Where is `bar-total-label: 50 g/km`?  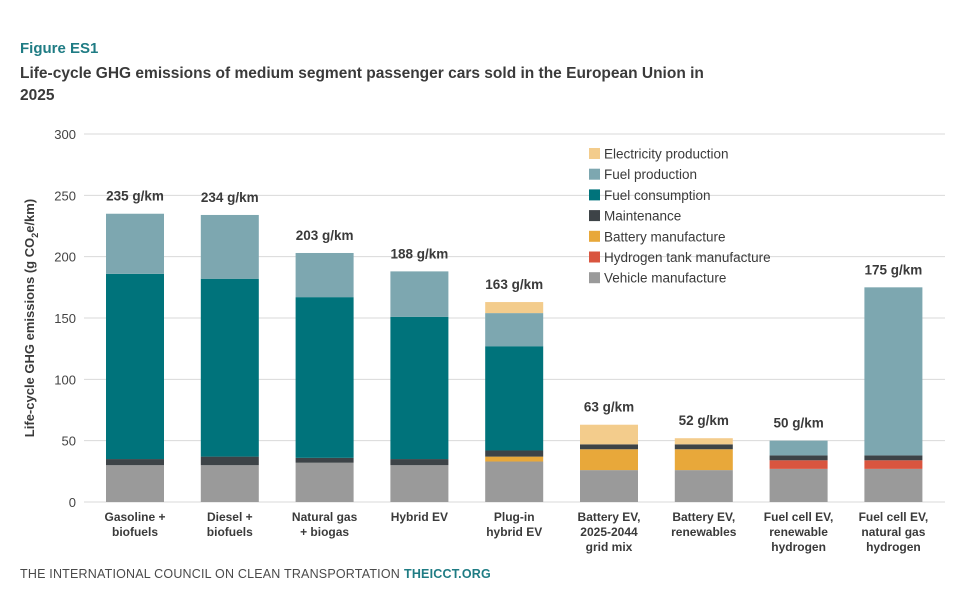
bar-total-label: 50 g/km is located at coordinates (798, 423).